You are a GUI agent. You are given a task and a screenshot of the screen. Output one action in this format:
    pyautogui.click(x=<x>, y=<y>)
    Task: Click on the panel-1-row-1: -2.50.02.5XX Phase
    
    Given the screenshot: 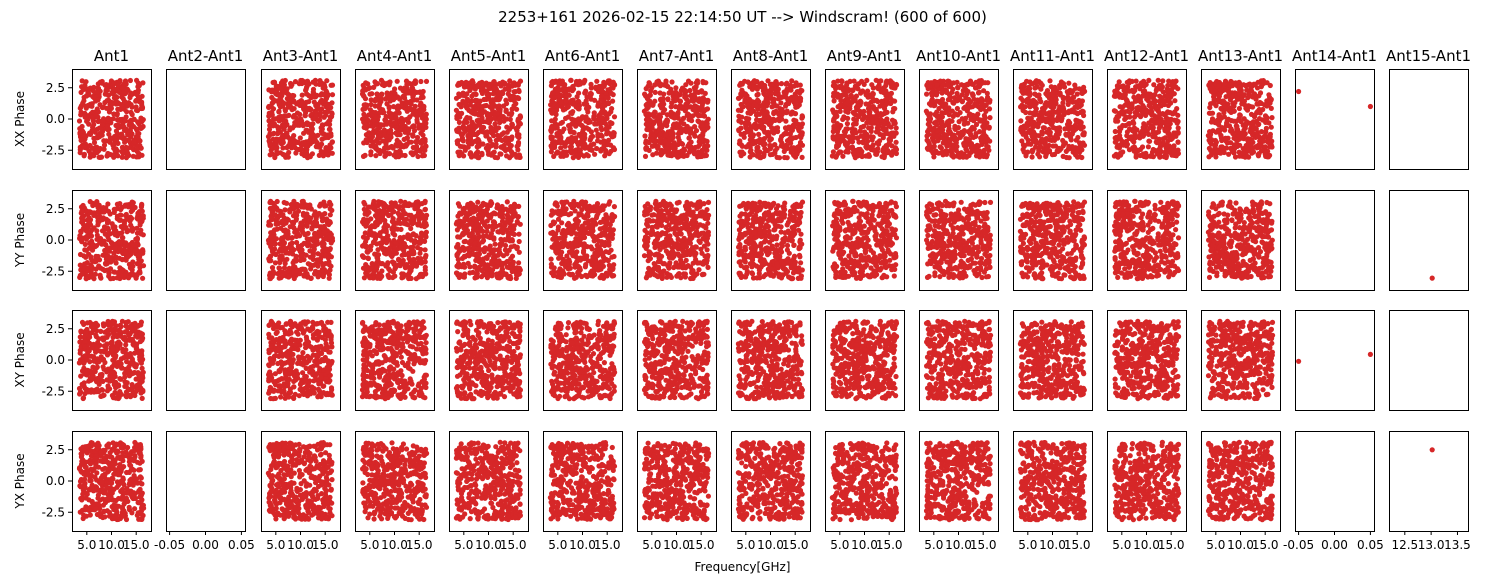 What is the action you would take?
    pyautogui.click(x=82, y=120)
    